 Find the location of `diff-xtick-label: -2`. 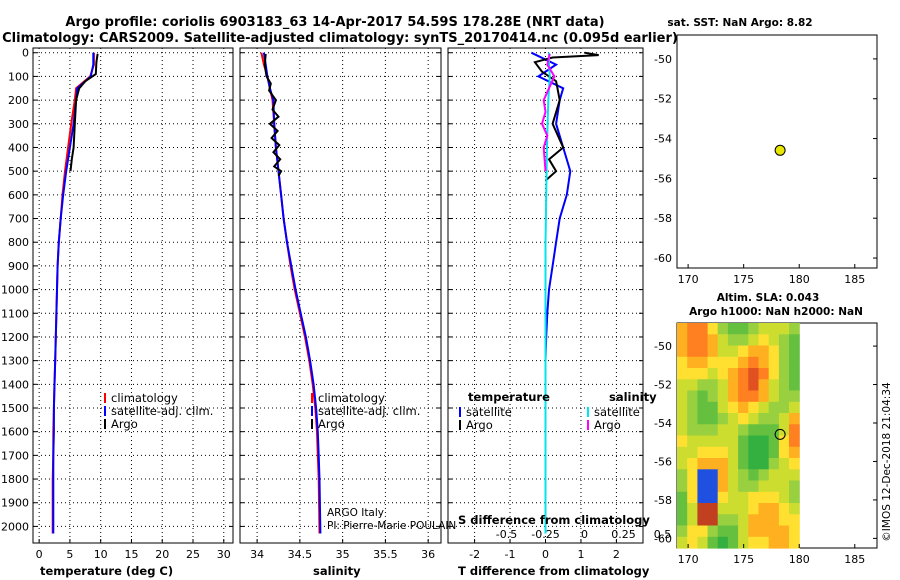

diff-xtick-label: -2 is located at coordinates (474, 554).